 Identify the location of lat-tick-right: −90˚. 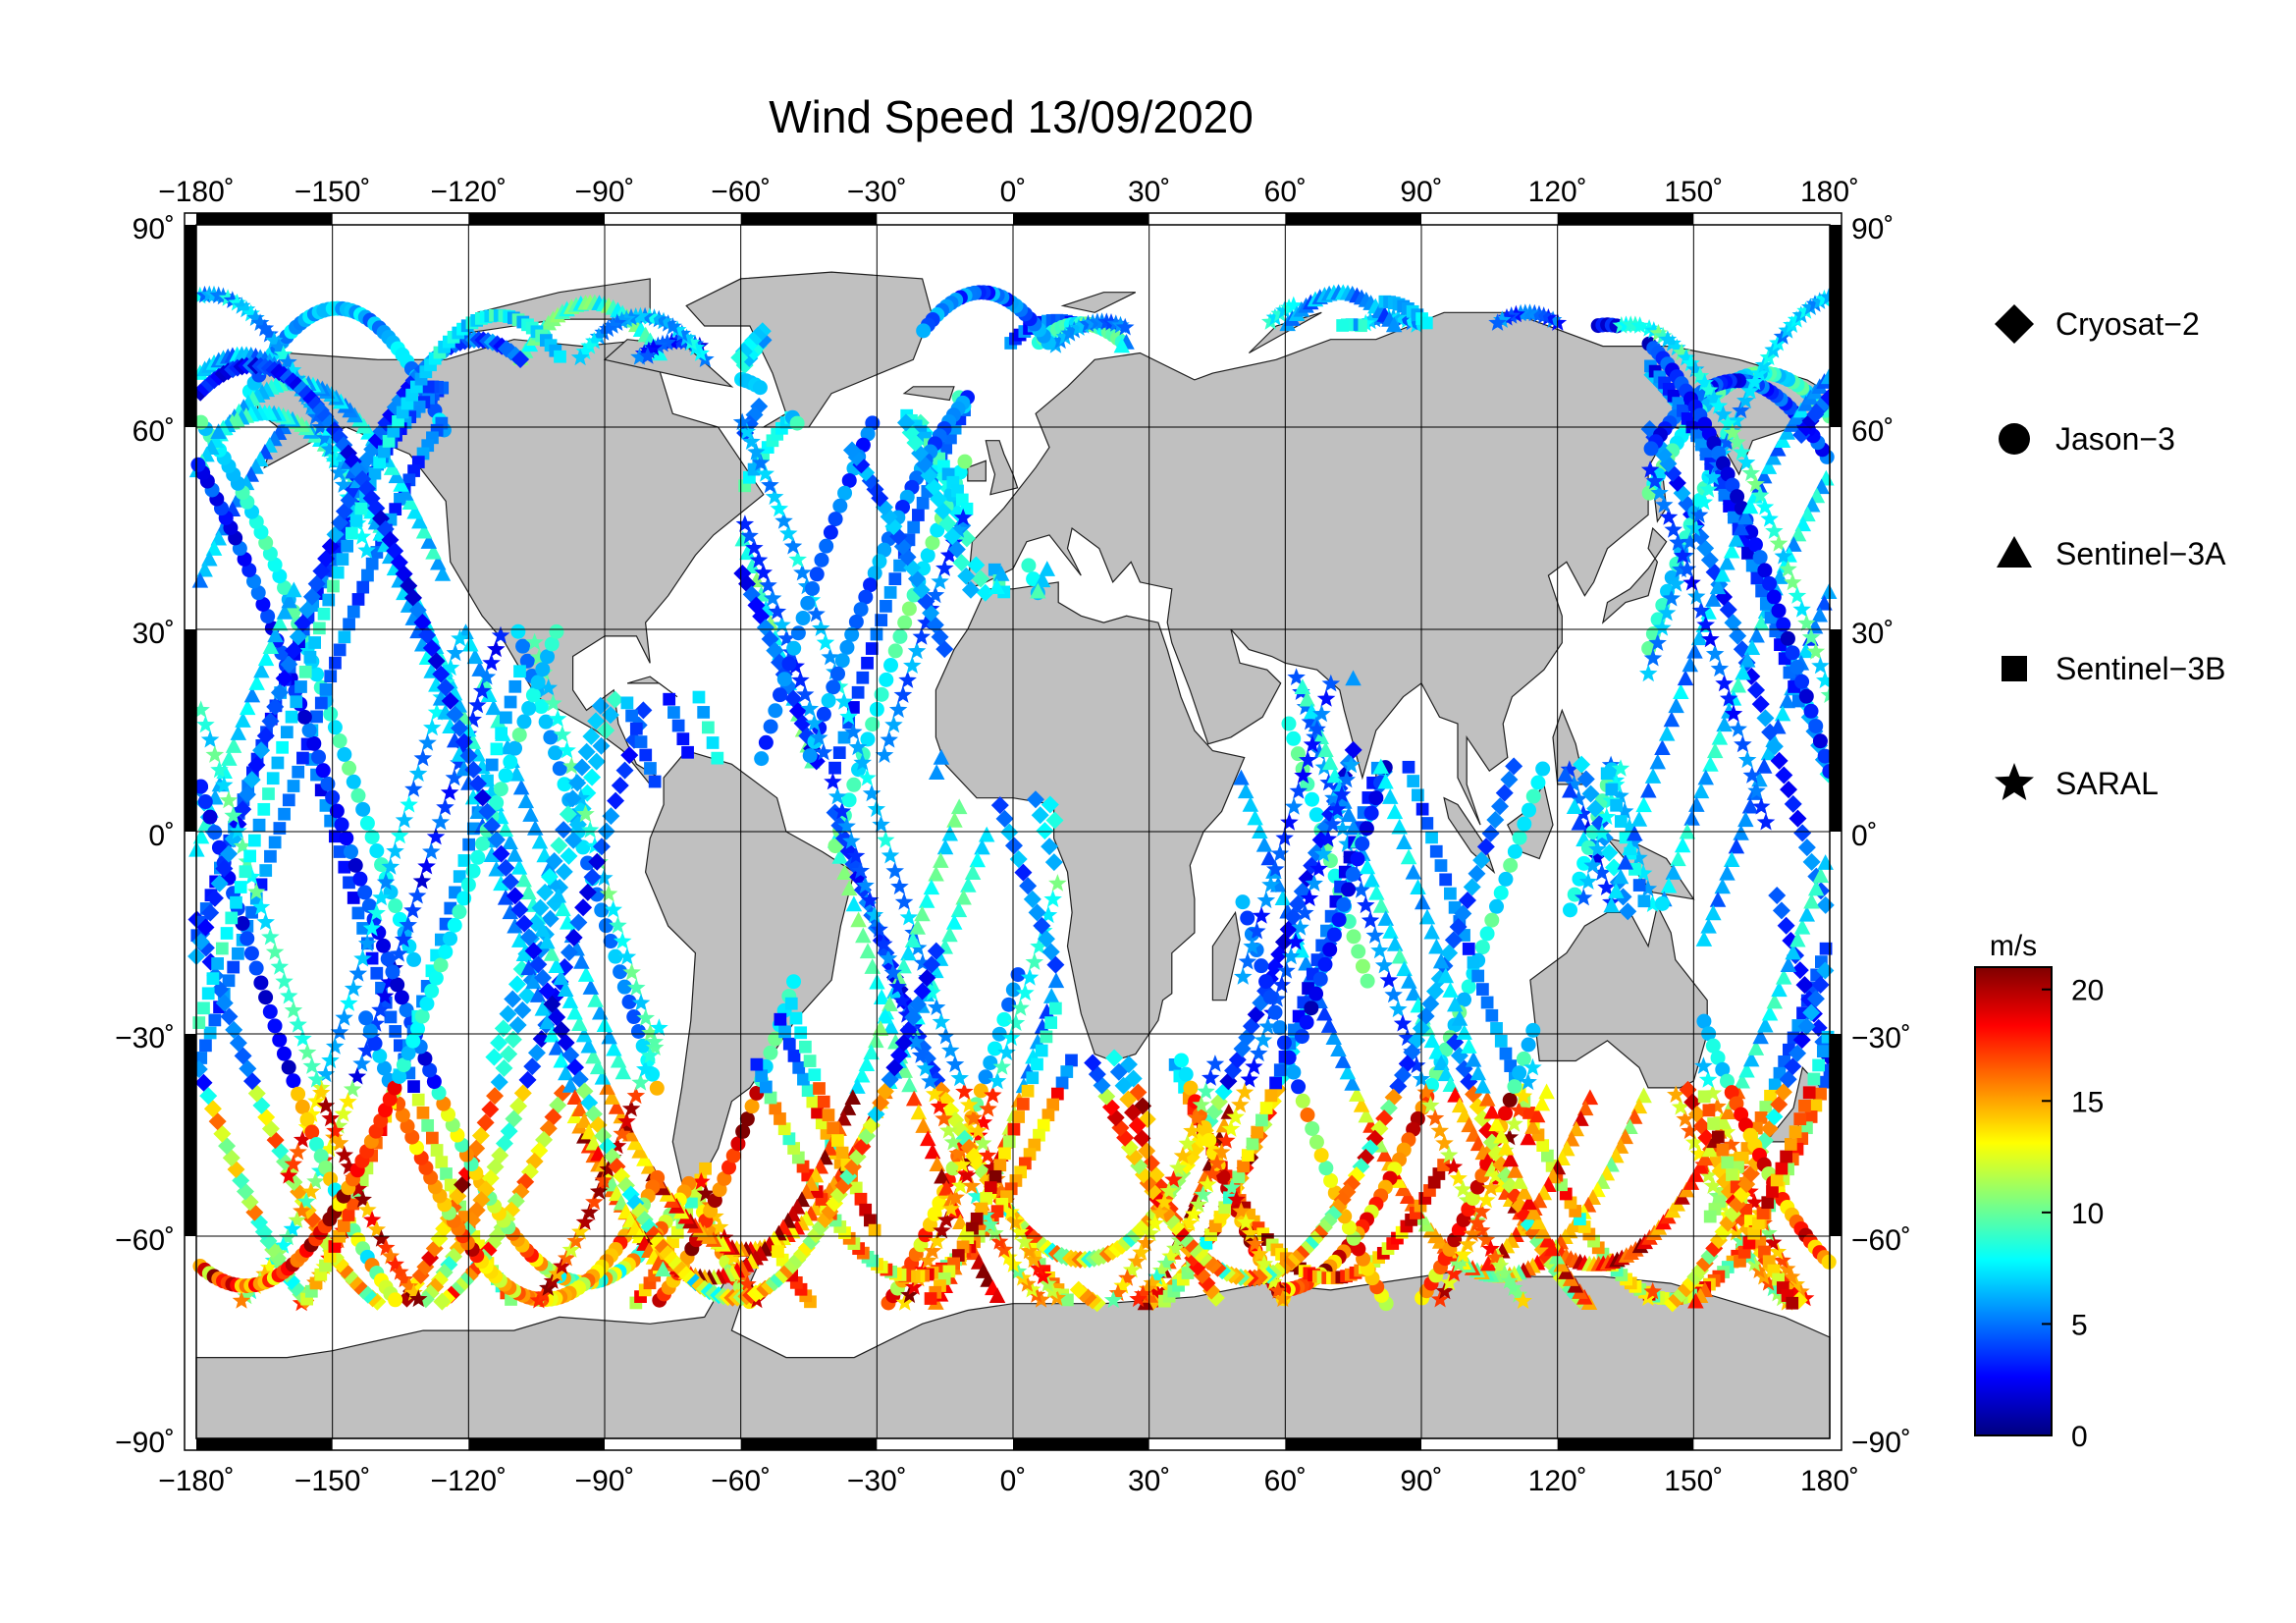
(1881, 1443).